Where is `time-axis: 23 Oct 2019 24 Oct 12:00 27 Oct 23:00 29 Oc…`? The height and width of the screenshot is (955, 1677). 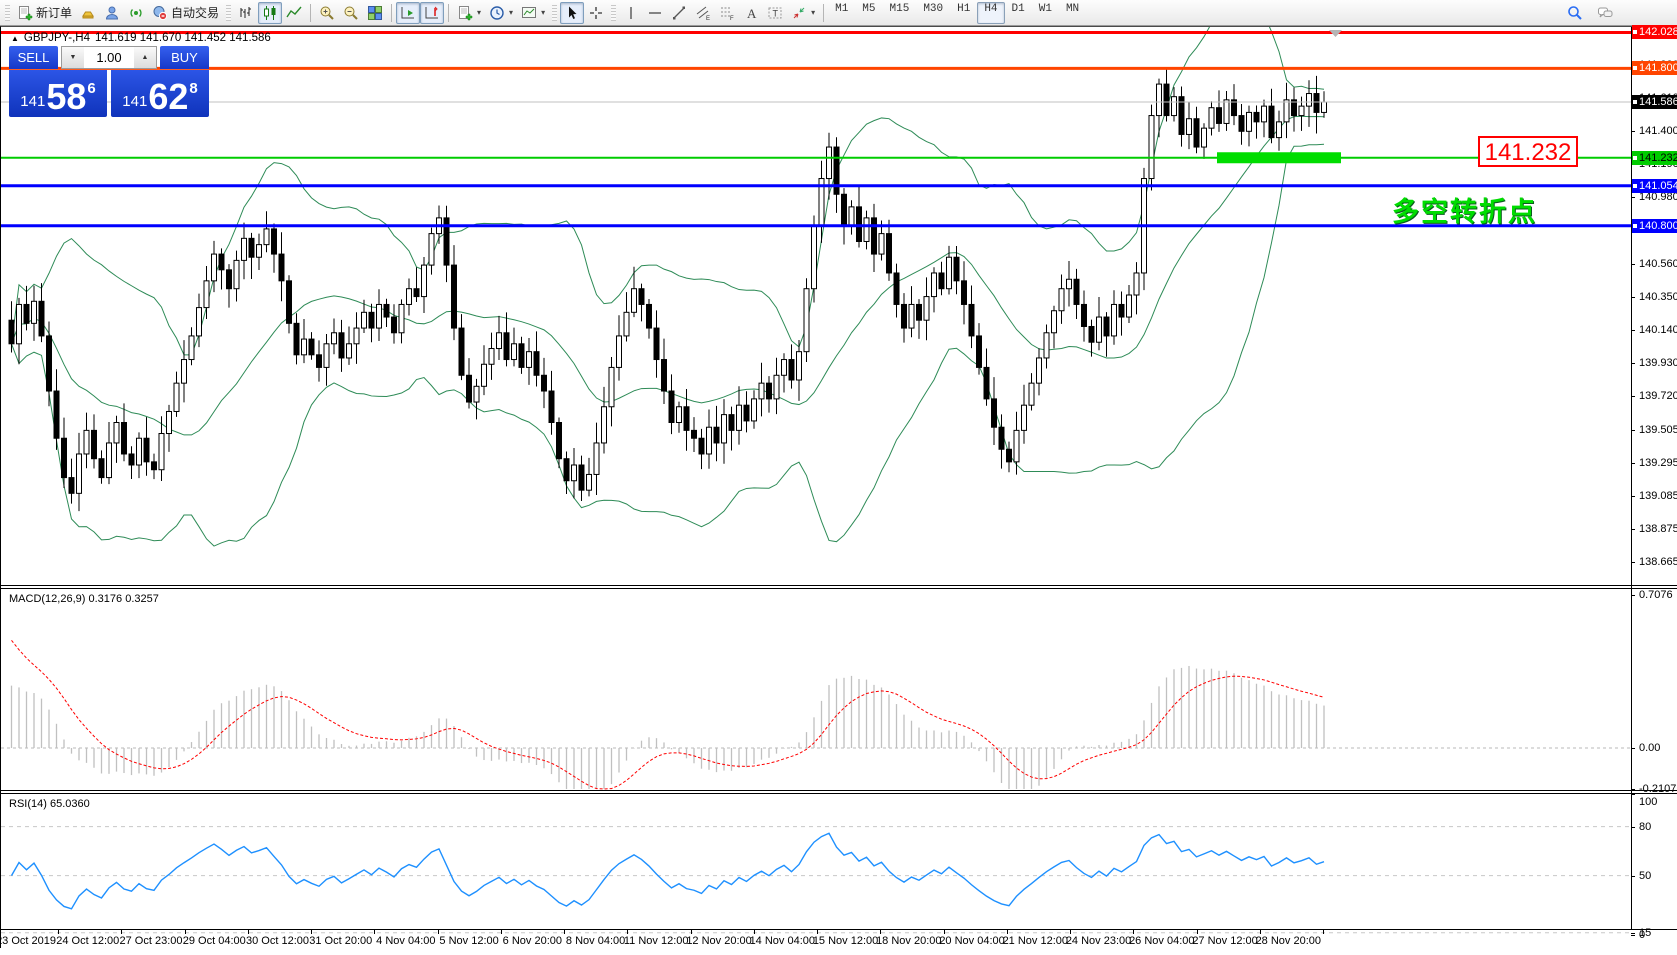
time-axis: 23 Oct 2019 24 Oct 12:00 27 Oct 23:00 29 Oc… is located at coordinates (815, 939).